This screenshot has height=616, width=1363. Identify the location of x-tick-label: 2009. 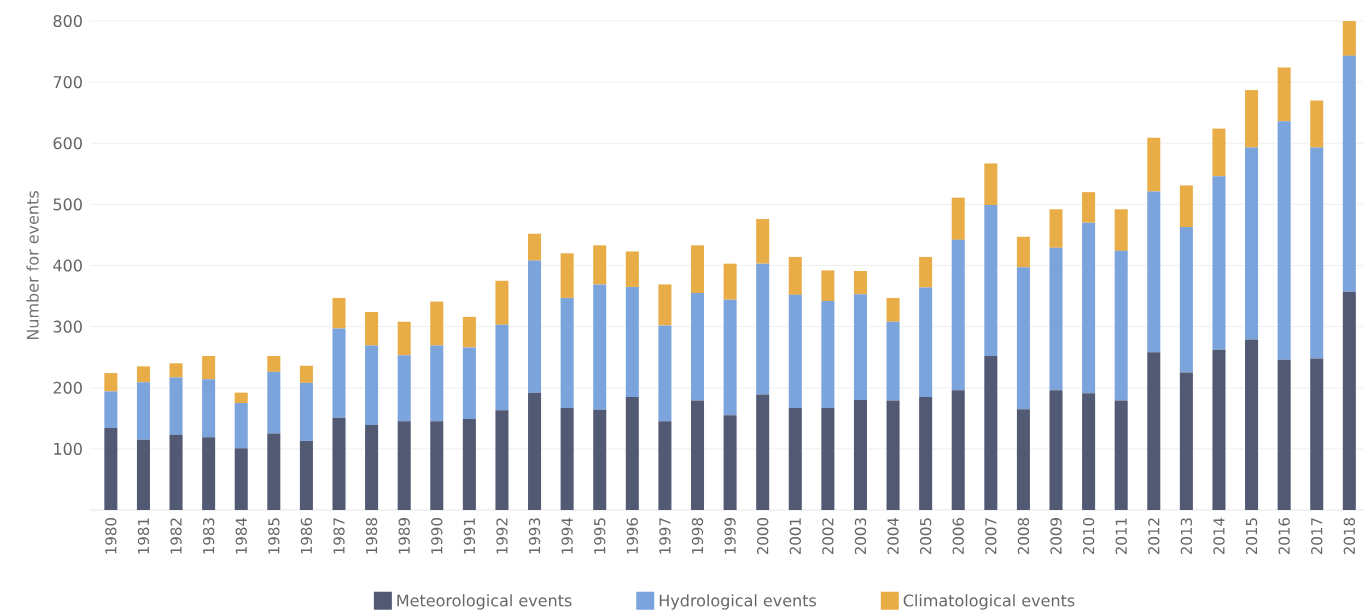
(1056, 536).